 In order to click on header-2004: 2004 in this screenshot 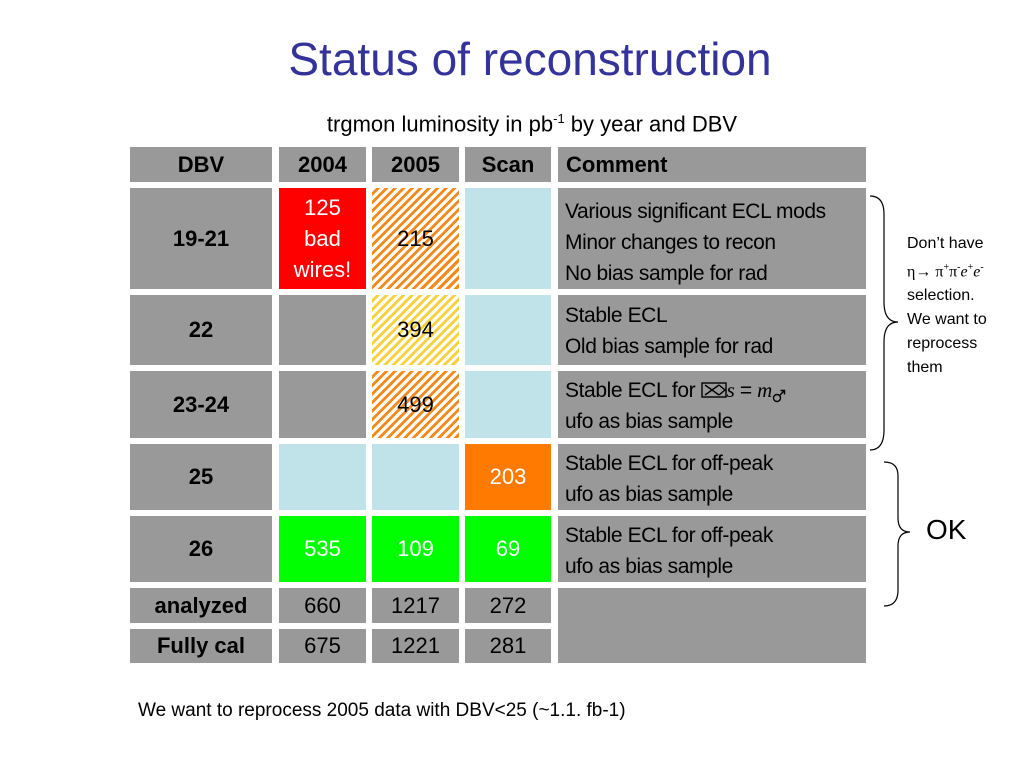, I will do `click(322, 164)`.